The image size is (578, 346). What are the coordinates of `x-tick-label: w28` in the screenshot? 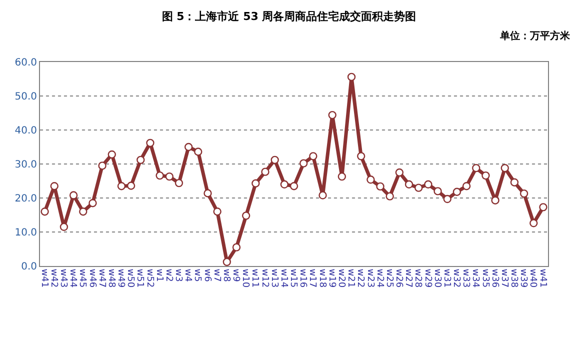 It's located at (417, 278).